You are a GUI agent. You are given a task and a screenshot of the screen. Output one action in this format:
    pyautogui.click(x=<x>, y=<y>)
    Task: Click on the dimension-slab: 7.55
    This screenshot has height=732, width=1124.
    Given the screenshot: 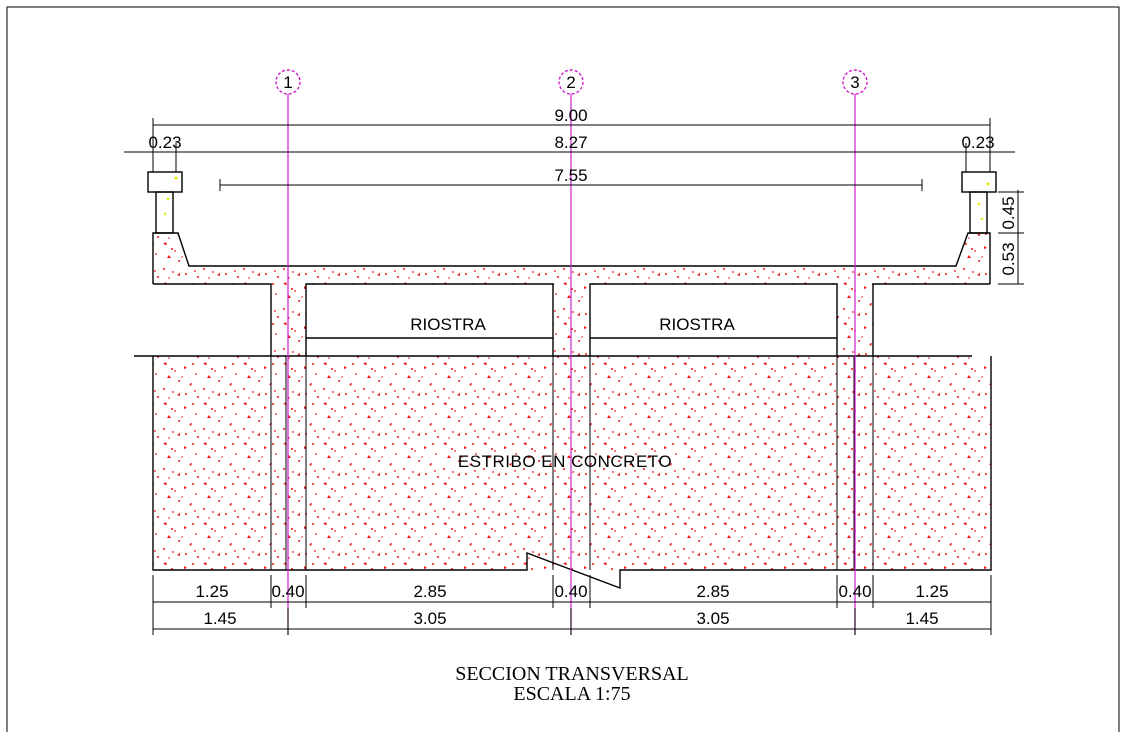 What is the action you would take?
    pyautogui.click(x=571, y=178)
    